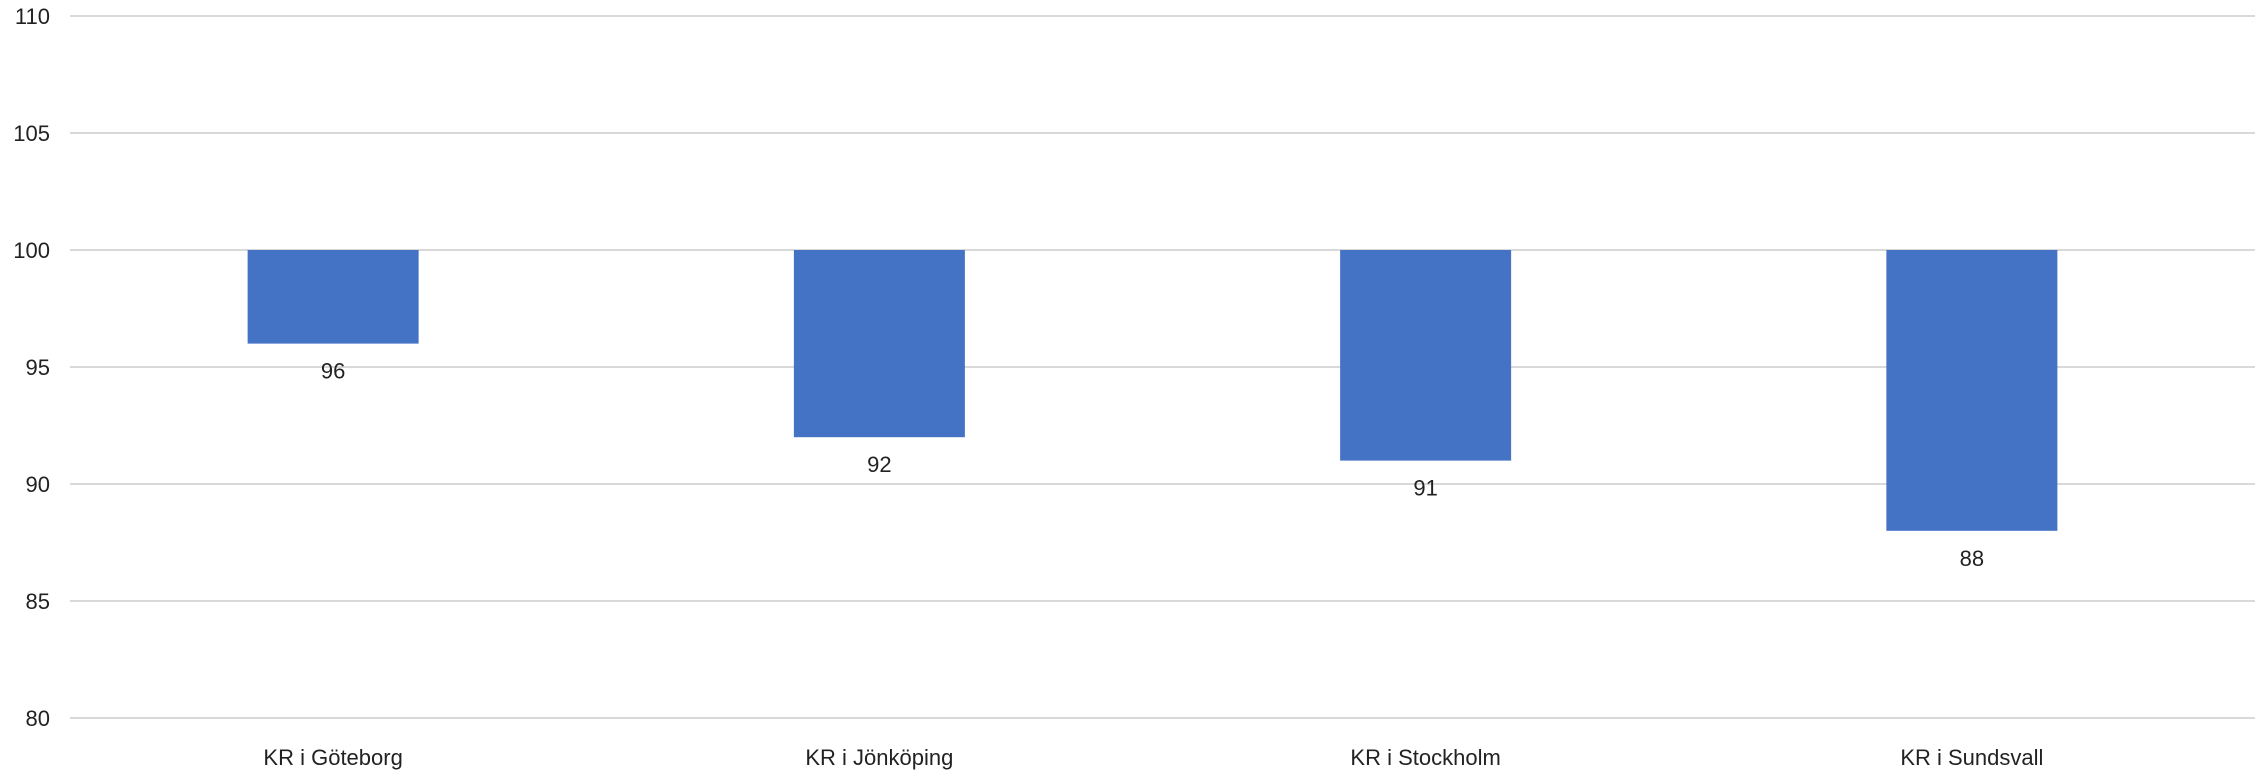 This screenshot has height=777, width=2262. What do you see at coordinates (1972, 558) in the screenshot?
I see `data-label: 88` at bounding box center [1972, 558].